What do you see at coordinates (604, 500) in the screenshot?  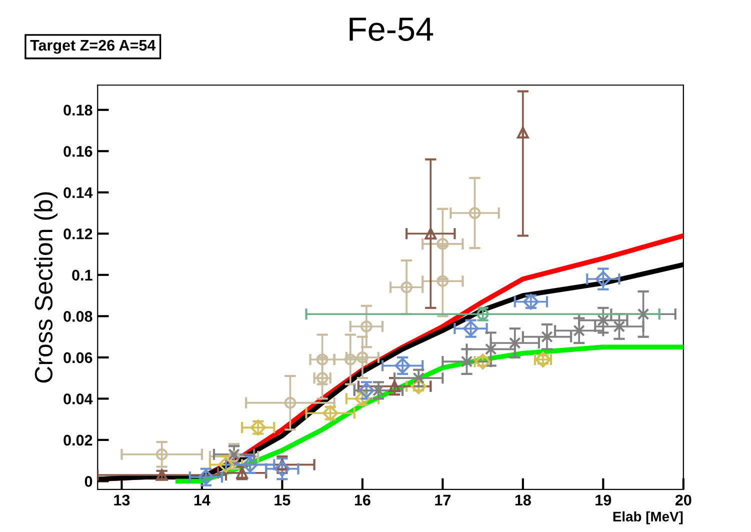 I see `x-tick-label: 19` at bounding box center [604, 500].